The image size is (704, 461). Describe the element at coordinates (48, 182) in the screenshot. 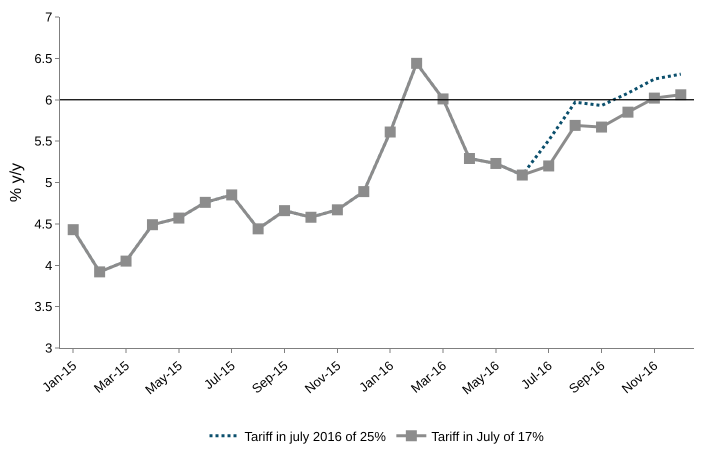

I see `y-tick-label: 5` at that location.